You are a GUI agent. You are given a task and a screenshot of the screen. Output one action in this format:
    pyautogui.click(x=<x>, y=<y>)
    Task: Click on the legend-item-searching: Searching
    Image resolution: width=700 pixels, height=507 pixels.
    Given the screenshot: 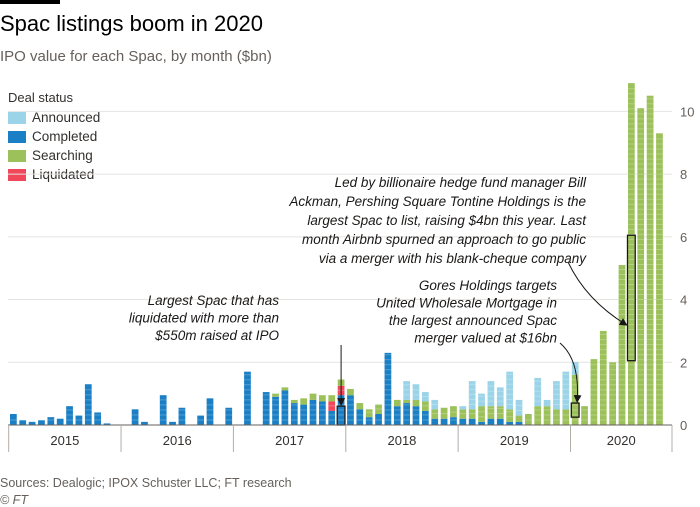 What is the action you would take?
    pyautogui.click(x=54, y=155)
    